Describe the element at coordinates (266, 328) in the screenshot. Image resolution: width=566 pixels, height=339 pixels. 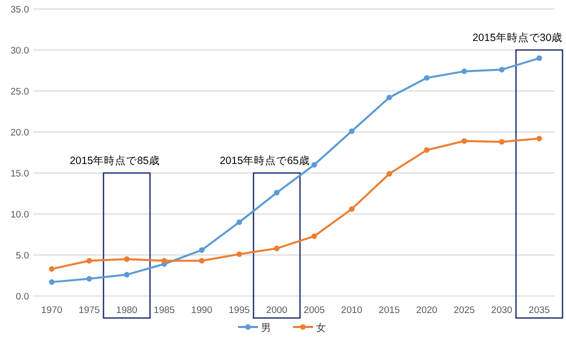
I see `legend-label: 男` at that location.